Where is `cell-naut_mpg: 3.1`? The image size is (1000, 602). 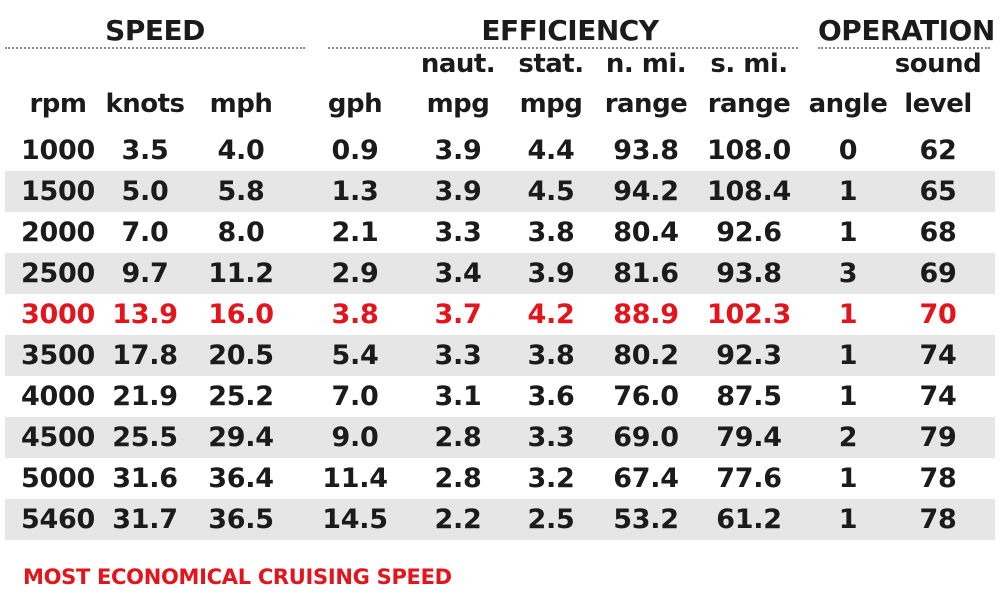
cell-naut_mpg: 3.1 is located at coordinates (458, 396).